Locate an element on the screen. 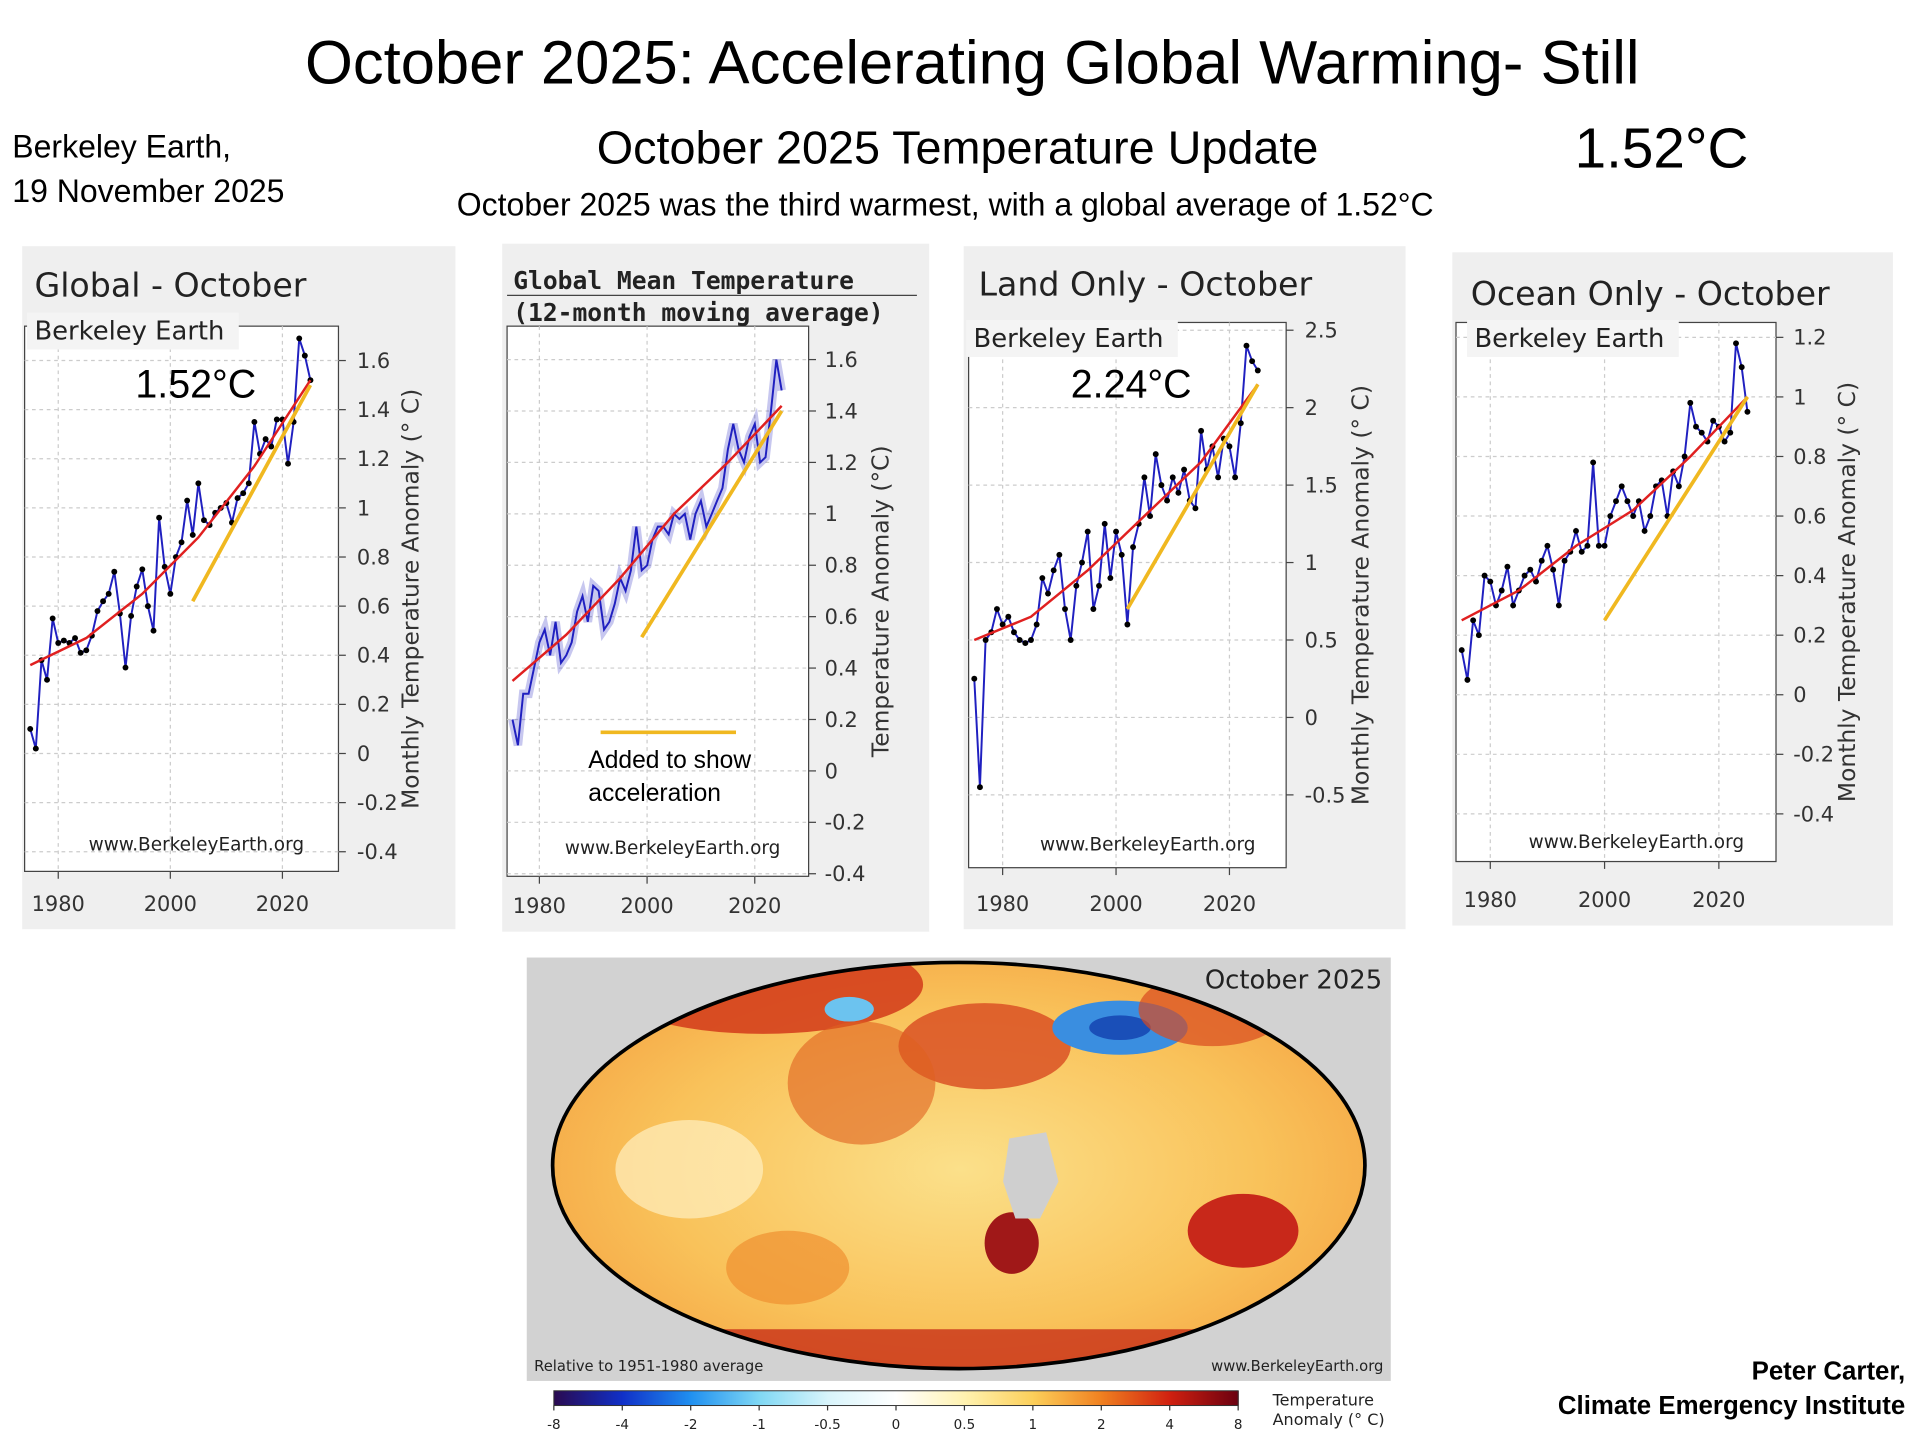 The width and height of the screenshot is (1920, 1440). y-tick-label: 0.2 is located at coordinates (841, 720).